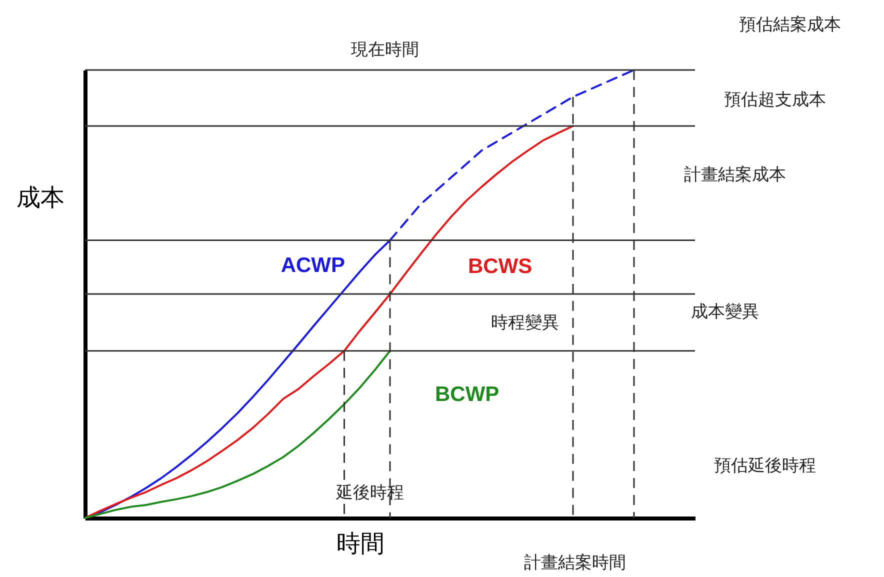 This screenshot has height=577, width=884. What do you see at coordinates (725, 312) in the screenshot?
I see `annotation: 成本變異` at bounding box center [725, 312].